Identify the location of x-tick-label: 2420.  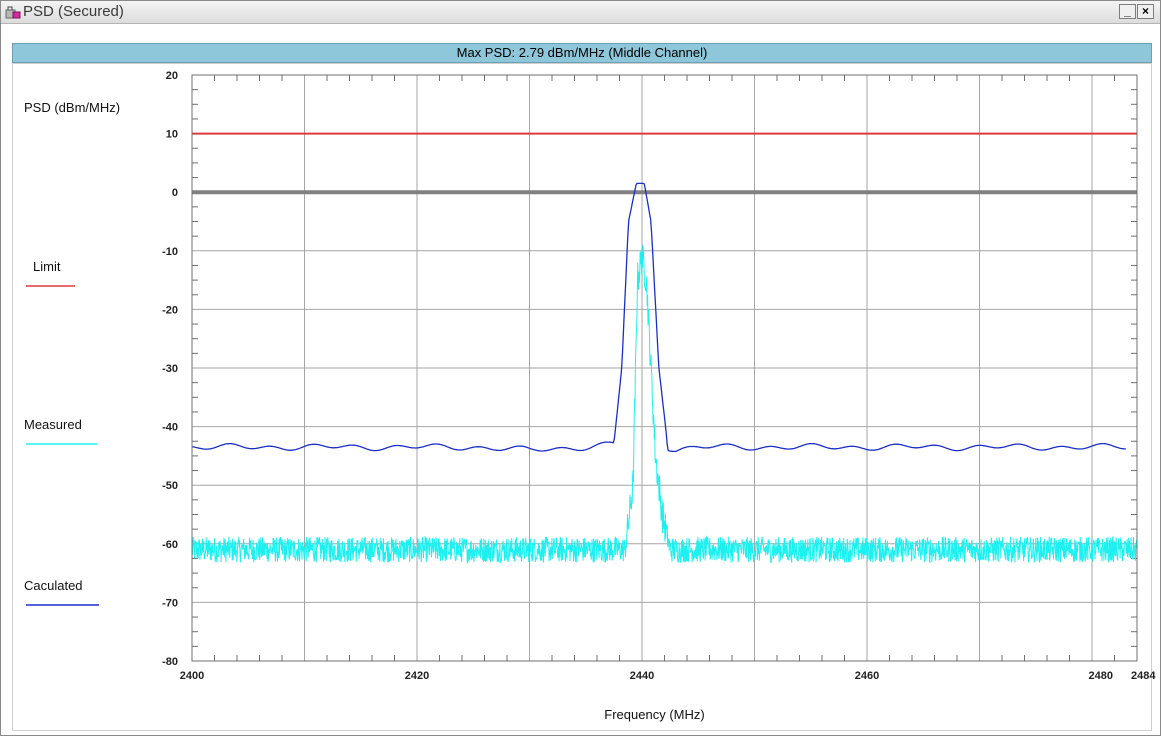
(417, 676).